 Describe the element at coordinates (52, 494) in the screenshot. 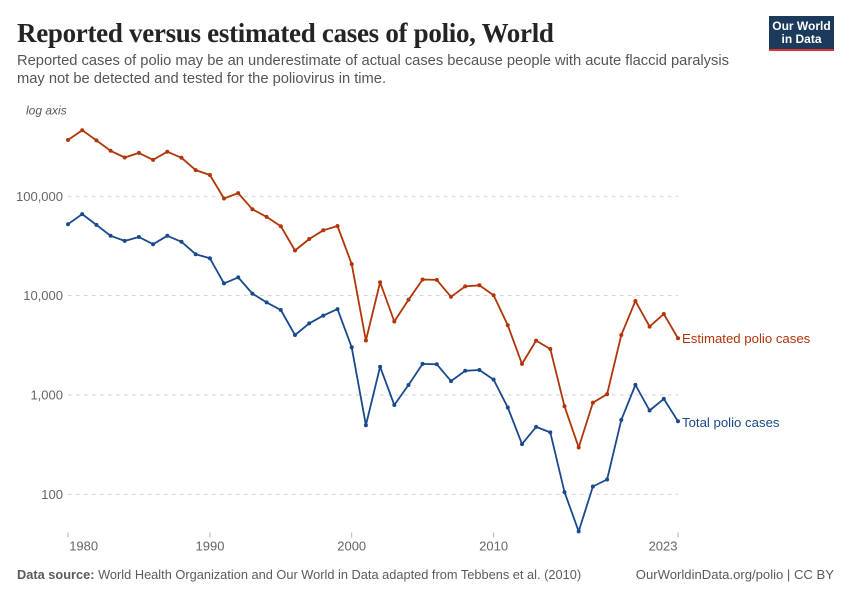

I see `svg-text: 100` at that location.